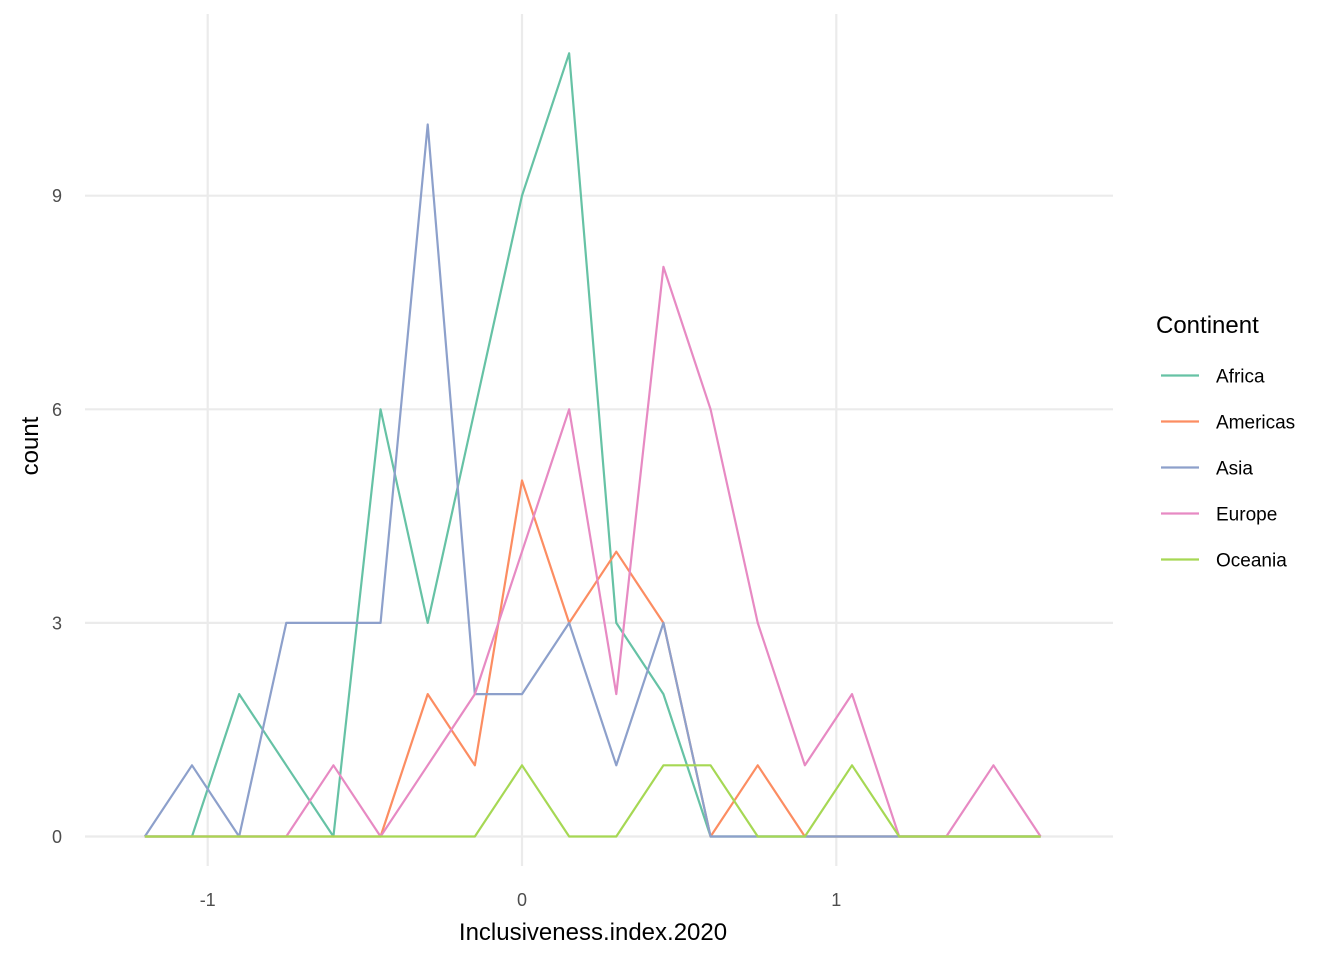 Image resolution: width=1344 pixels, height=960 pixels. Describe the element at coordinates (592, 801) in the screenshot. I see `series-line-oceania` at that location.